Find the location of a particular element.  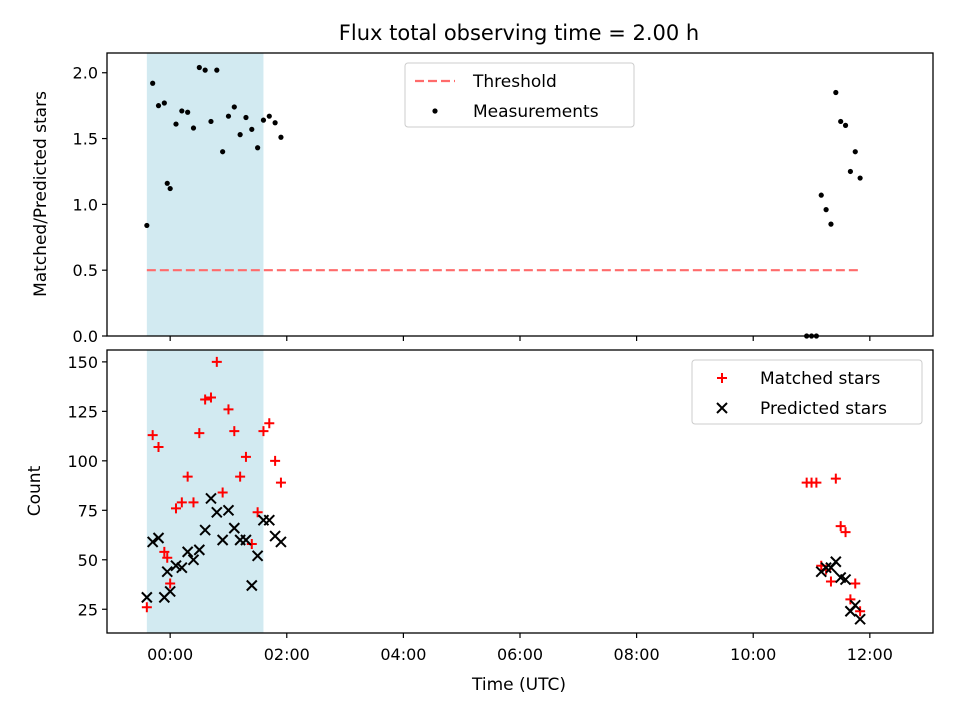

ratio-y-axis-label: Matched/Predicted stars is located at coordinates (41, 194).